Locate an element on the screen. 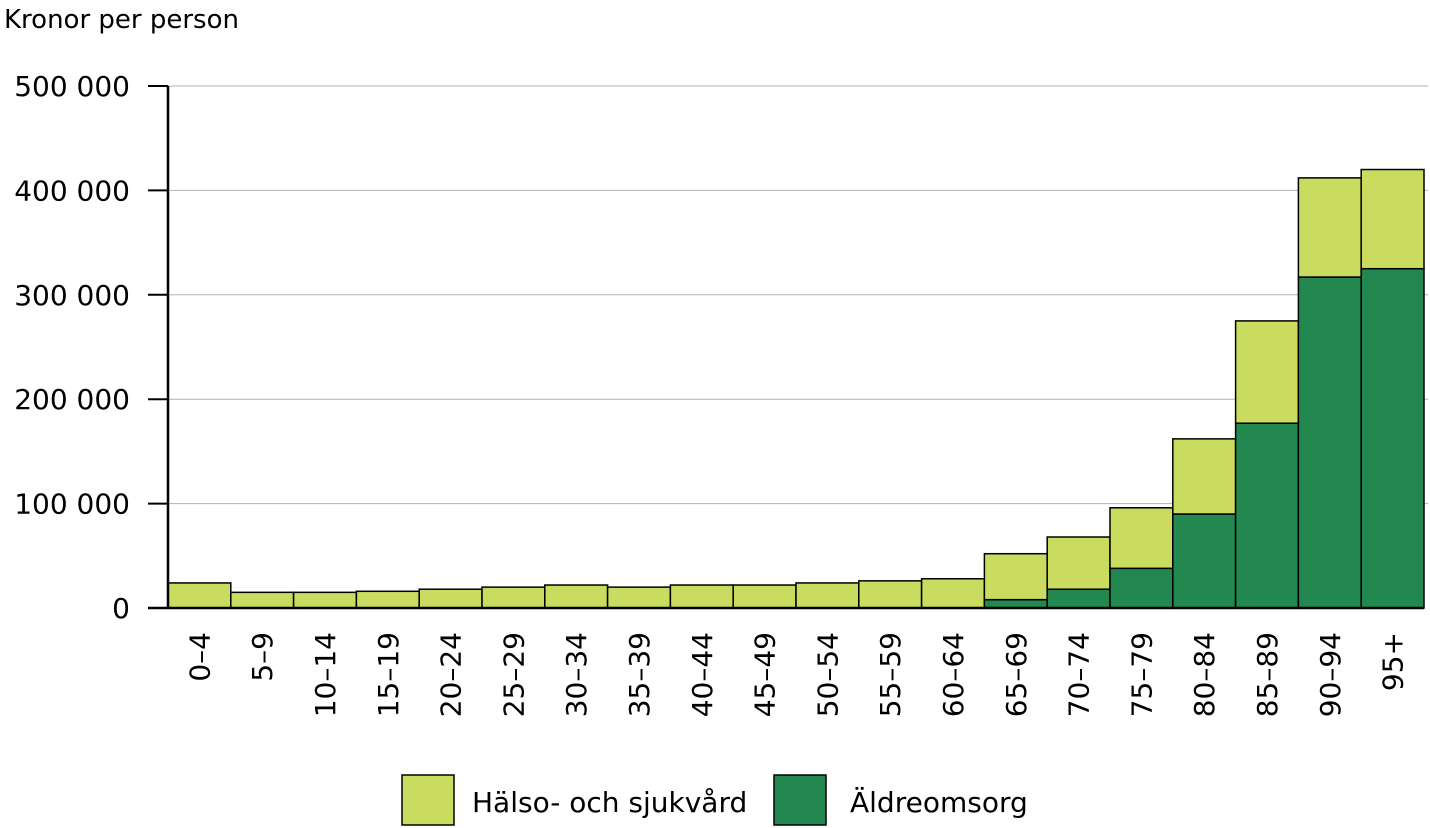 The width and height of the screenshot is (1430, 828). x-tick-label: 60–64 is located at coordinates (953, 674).